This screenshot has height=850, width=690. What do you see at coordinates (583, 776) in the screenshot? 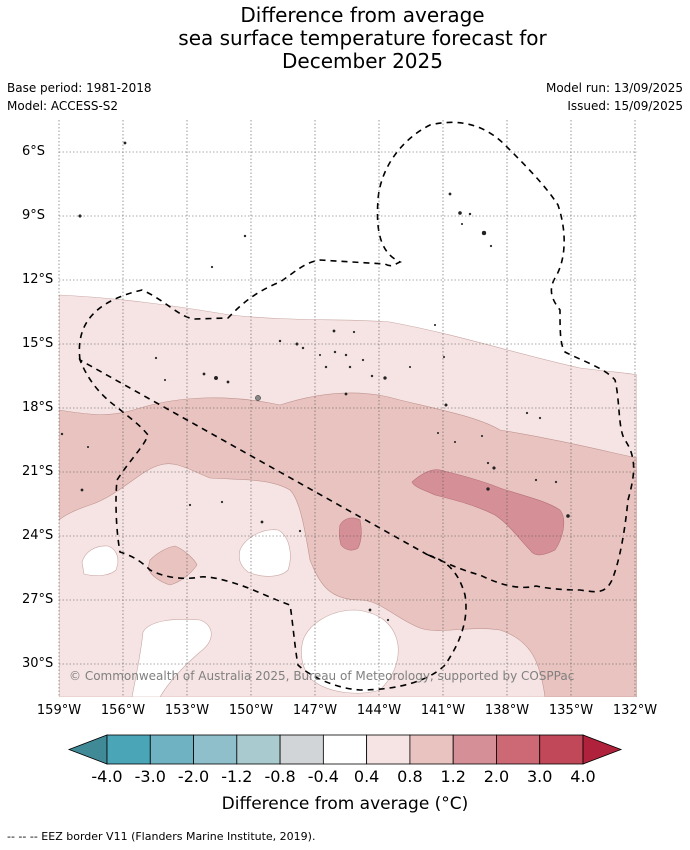
I see `colorbar-tick-label: 4.0` at bounding box center [583, 776].